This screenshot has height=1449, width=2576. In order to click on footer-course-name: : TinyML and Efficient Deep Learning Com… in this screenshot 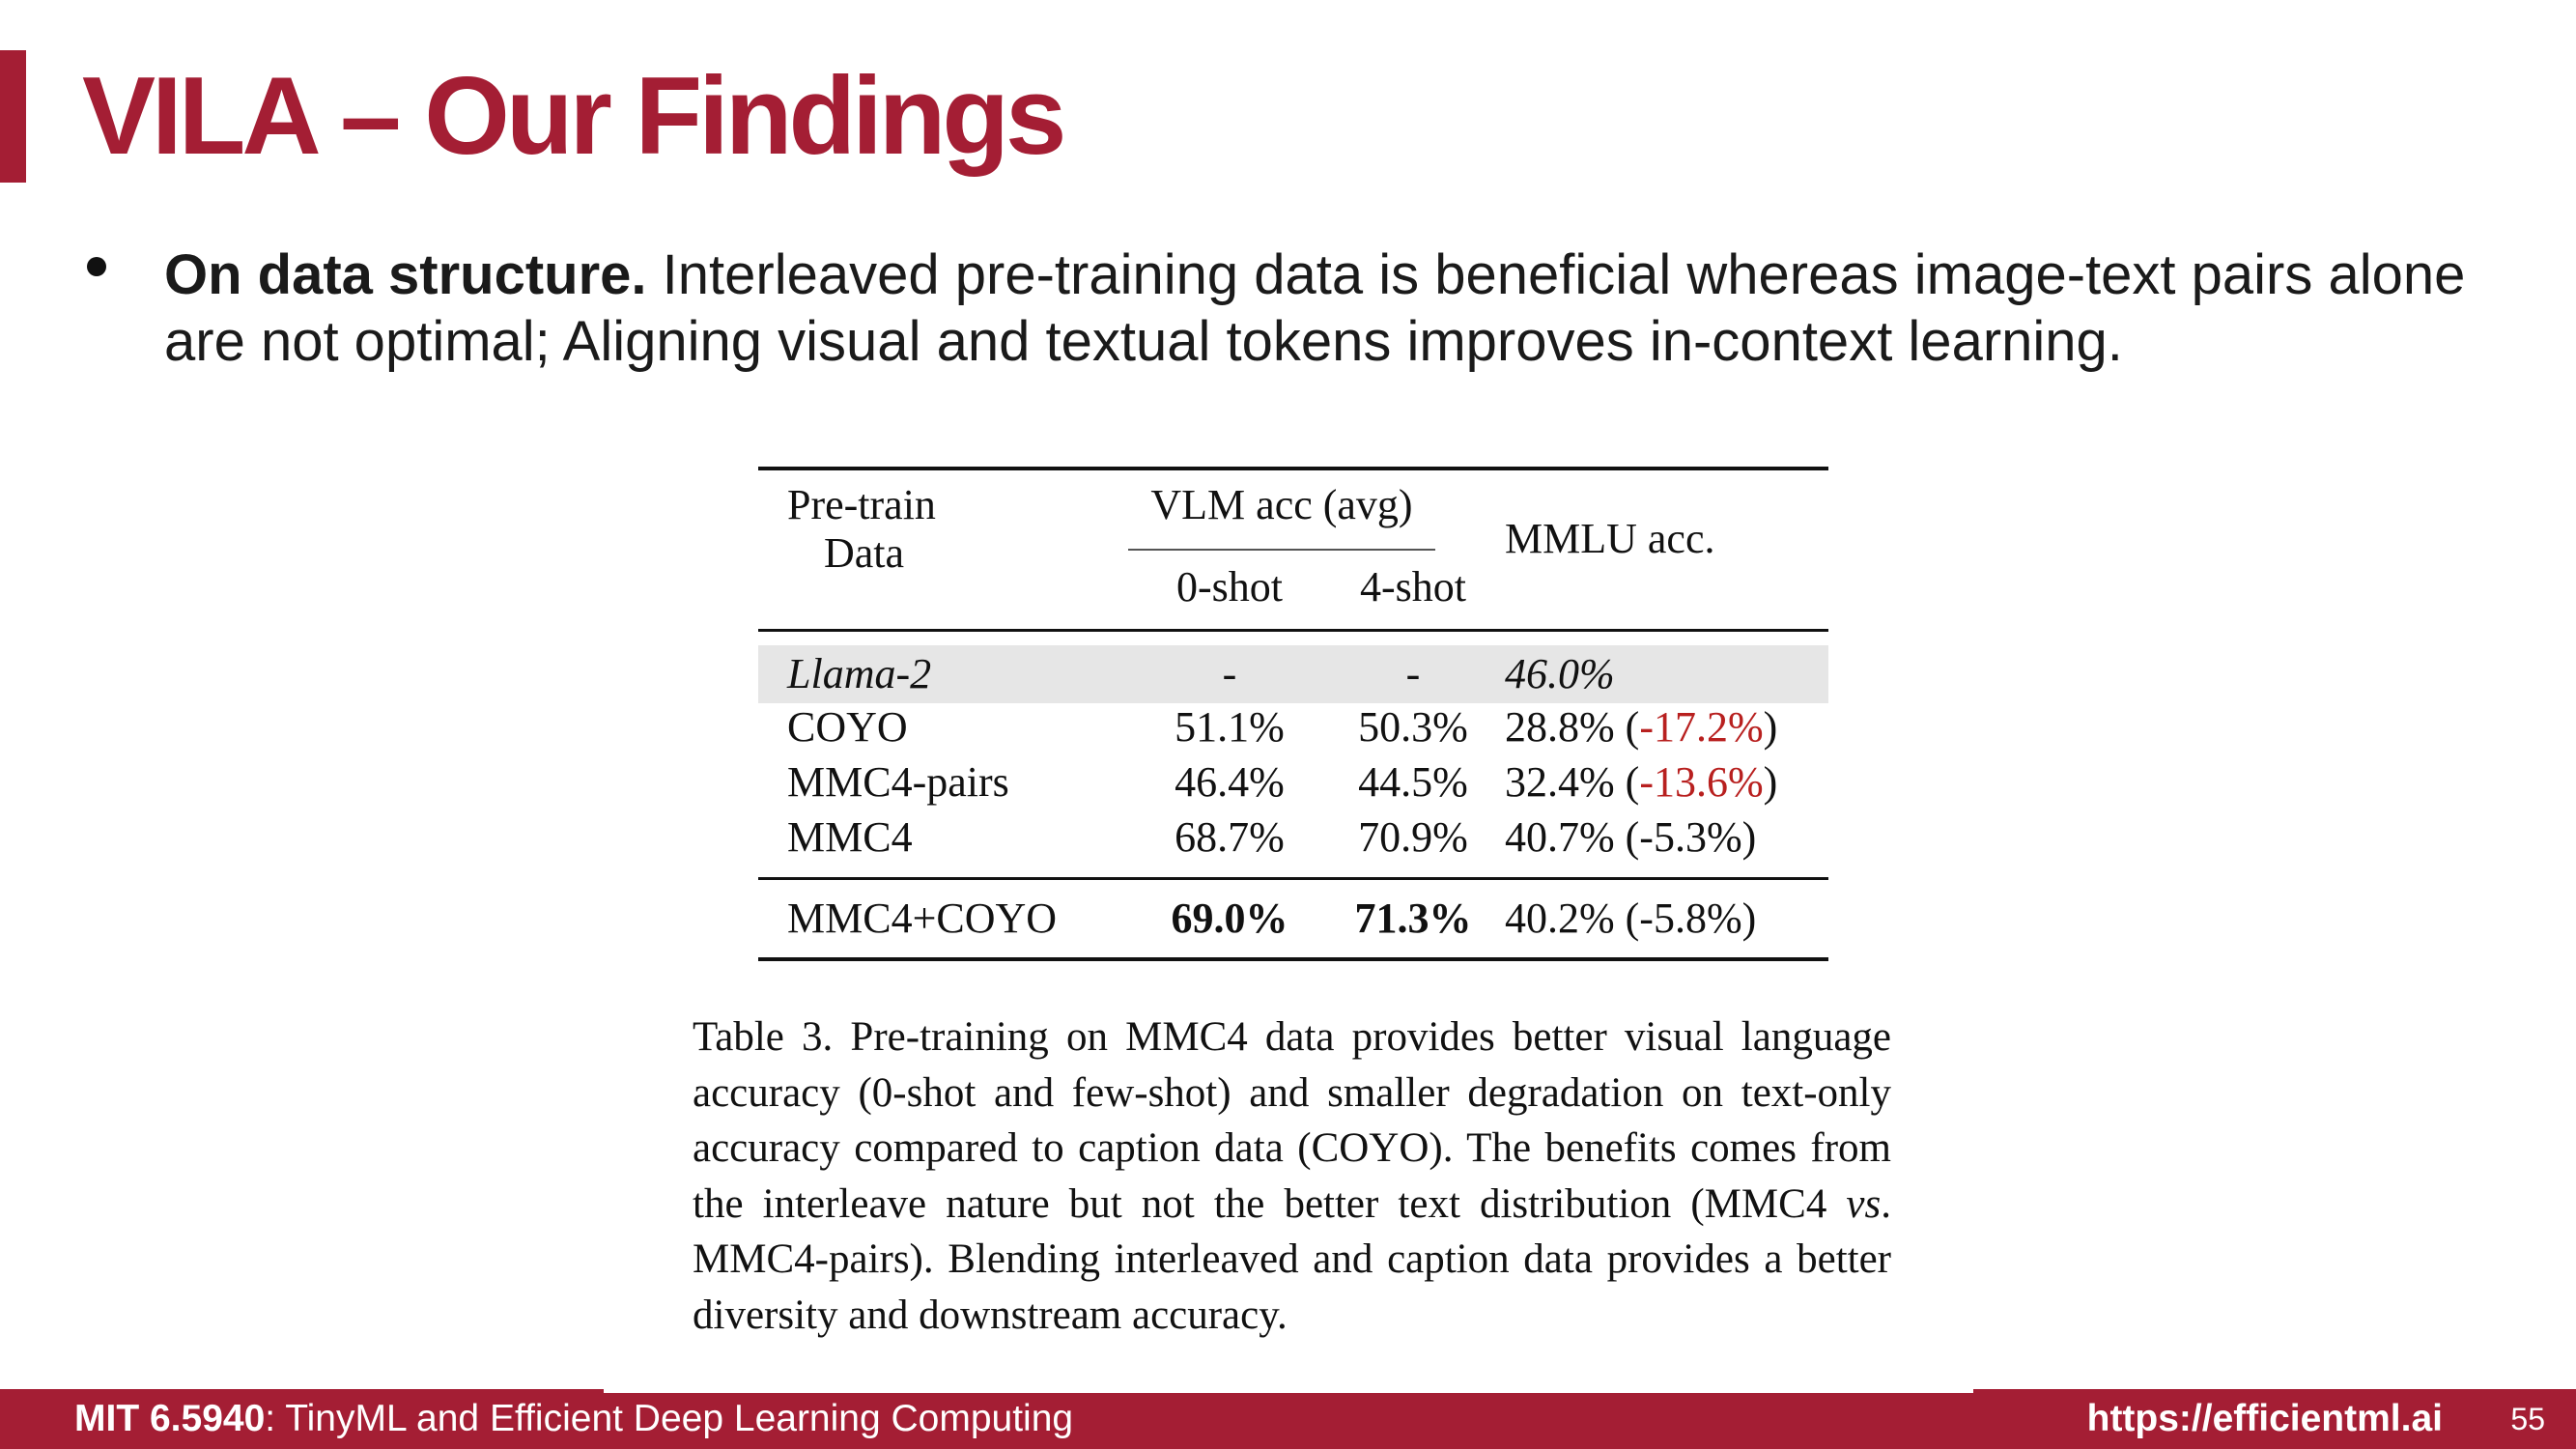, I will do `click(669, 1418)`.